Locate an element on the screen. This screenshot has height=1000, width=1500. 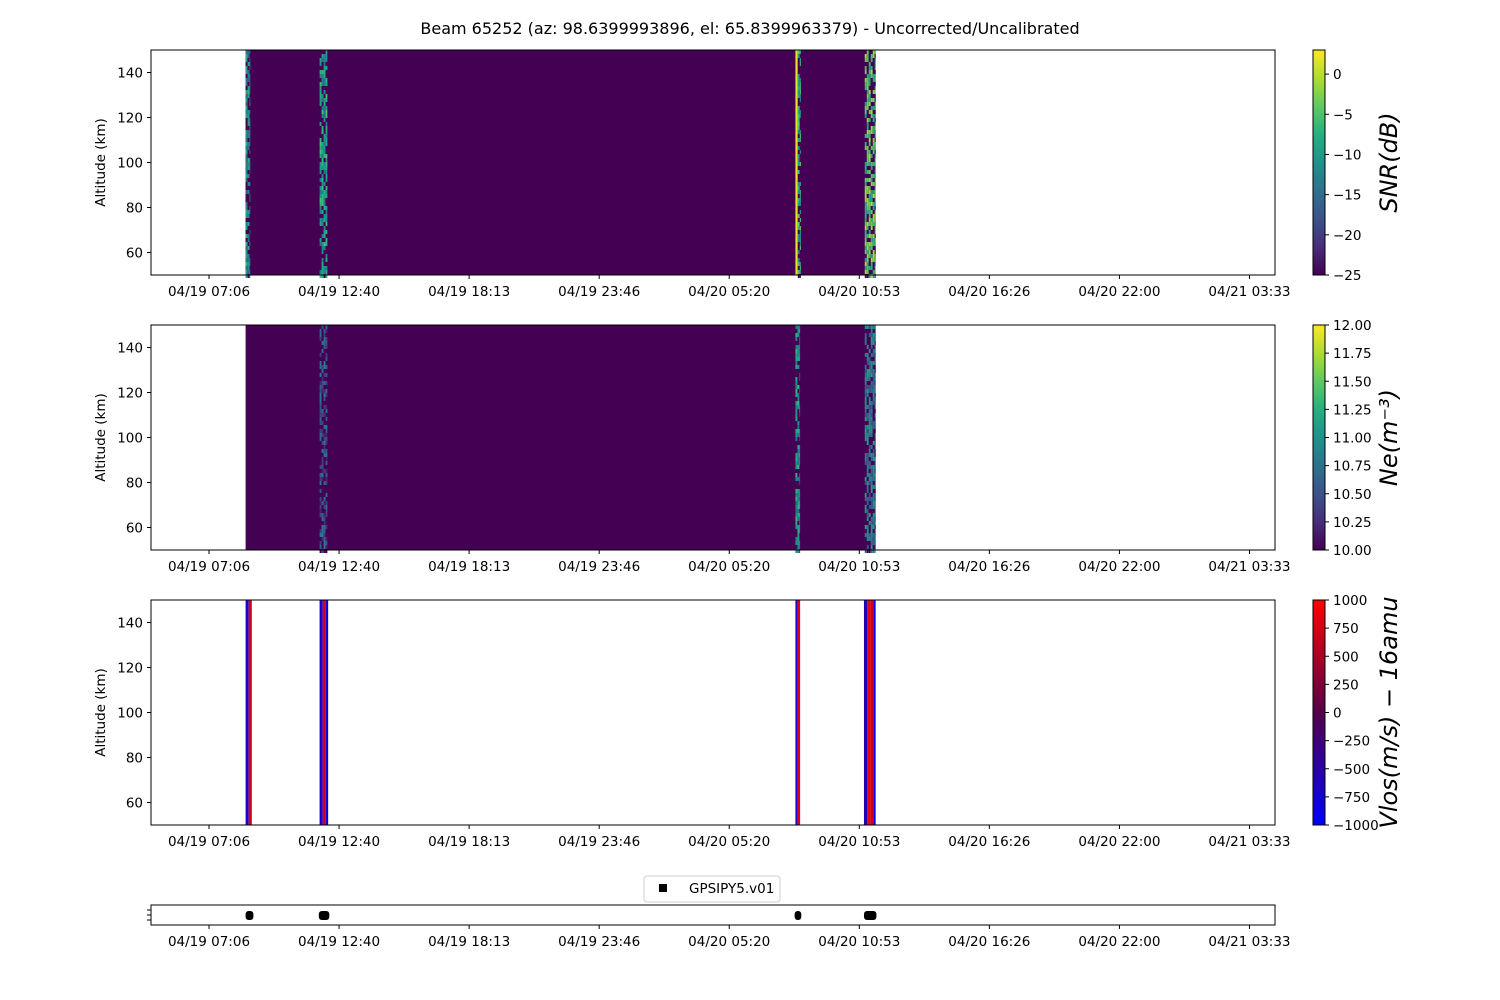
x-tick-label: 04/20 22:00 is located at coordinates (1119, 292).